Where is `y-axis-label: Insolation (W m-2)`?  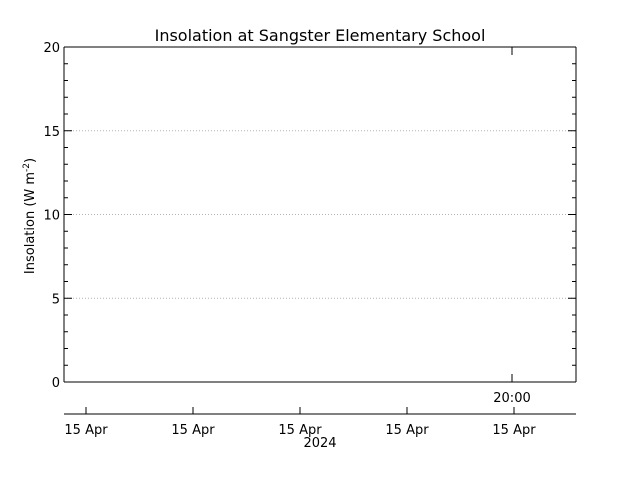 y-axis-label: Insolation (W m-2) is located at coordinates (30, 216).